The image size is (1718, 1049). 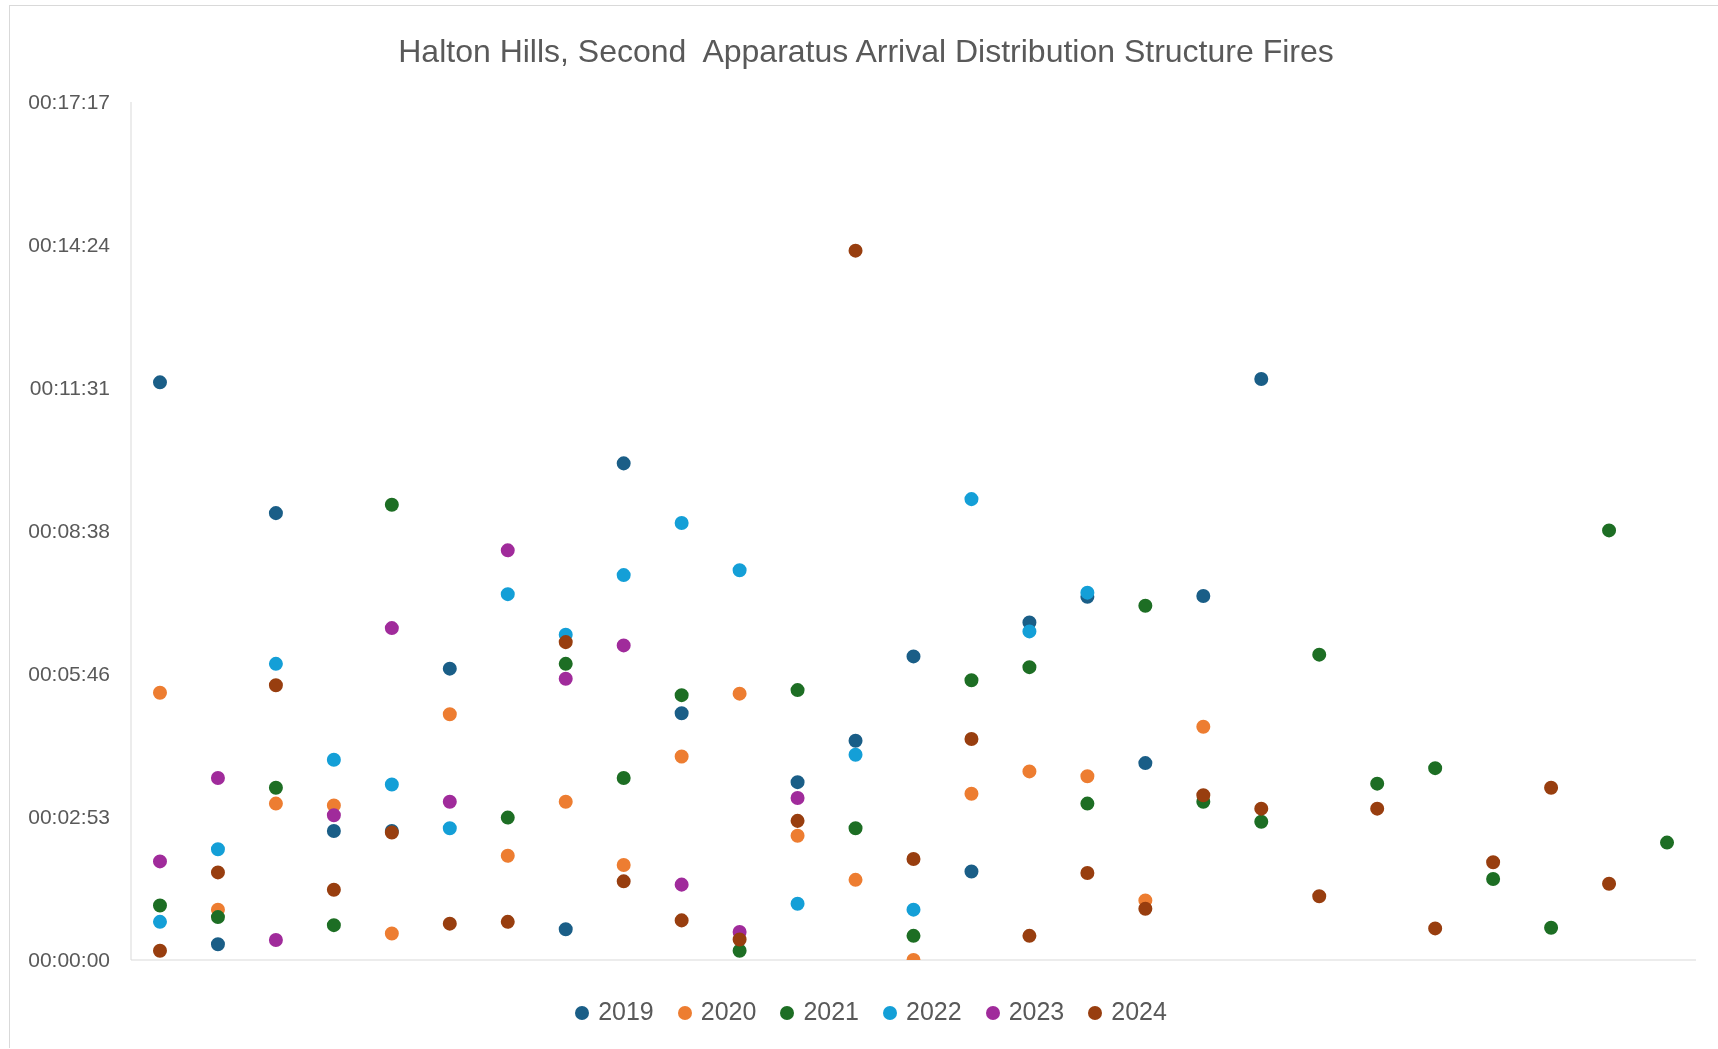 I want to click on legend-label: 2022, so click(x=934, y=1011).